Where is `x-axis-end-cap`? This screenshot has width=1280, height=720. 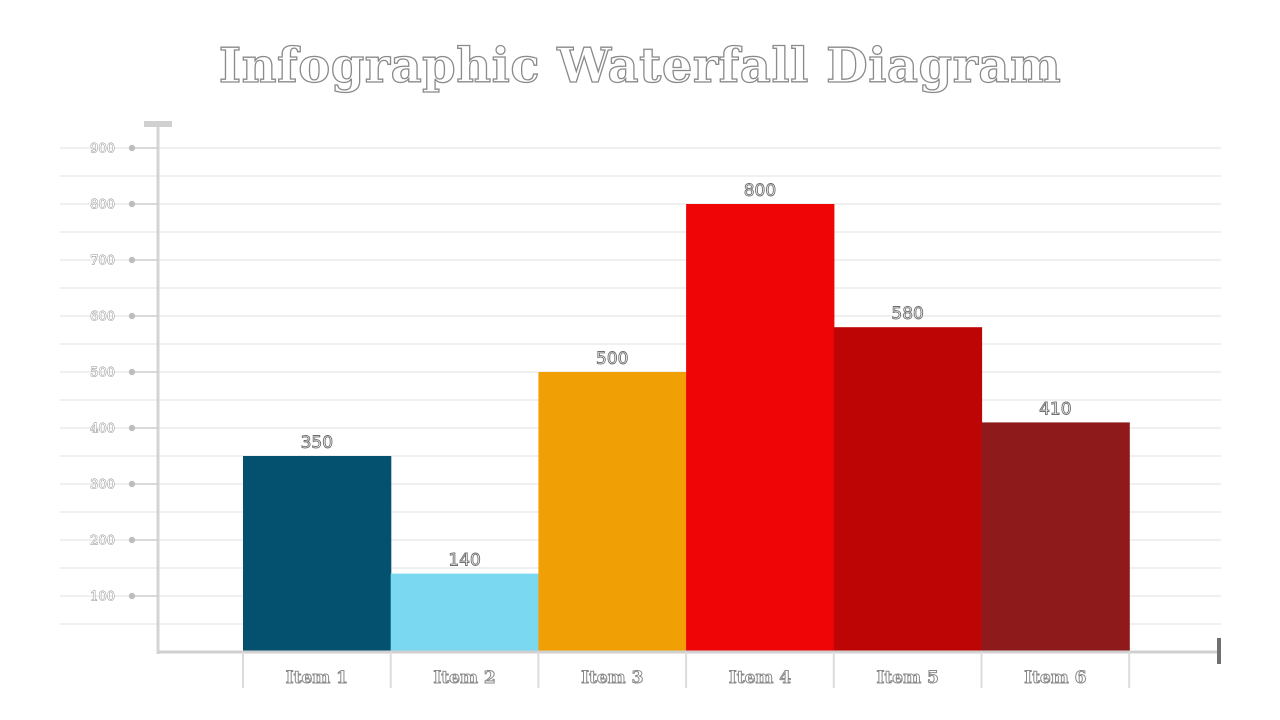 x-axis-end-cap is located at coordinates (1219, 651).